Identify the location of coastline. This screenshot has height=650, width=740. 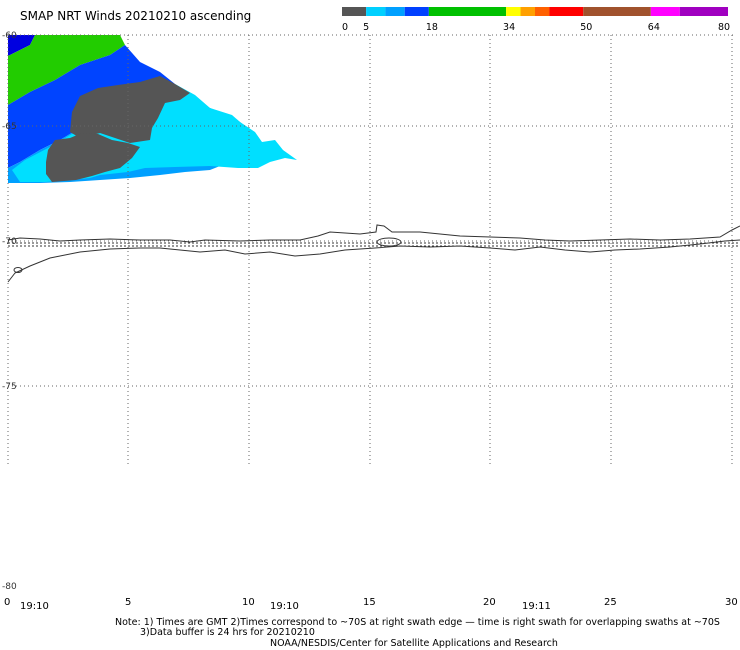
(373, 253).